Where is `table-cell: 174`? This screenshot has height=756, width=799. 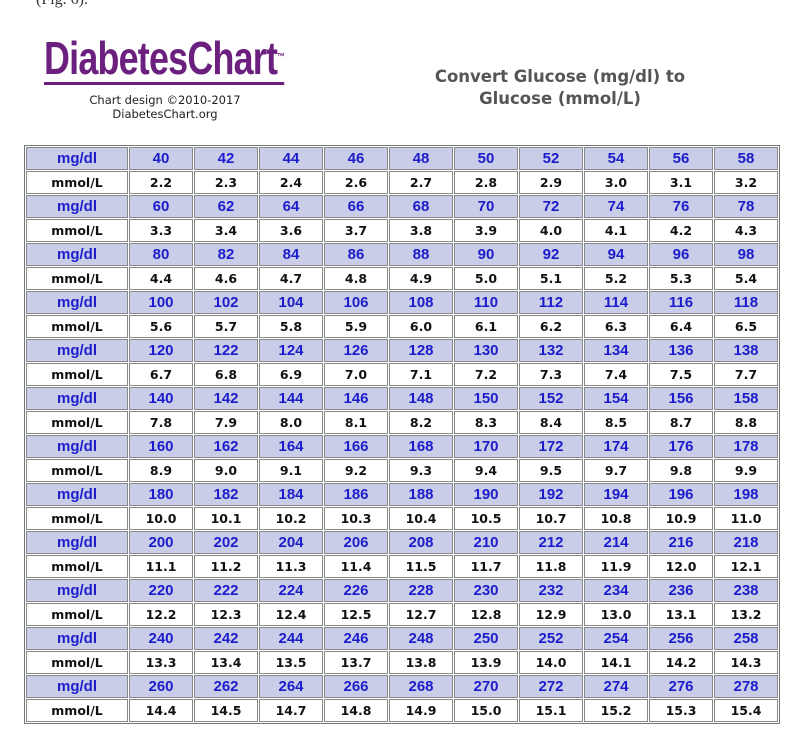 table-cell: 174 is located at coordinates (616, 446).